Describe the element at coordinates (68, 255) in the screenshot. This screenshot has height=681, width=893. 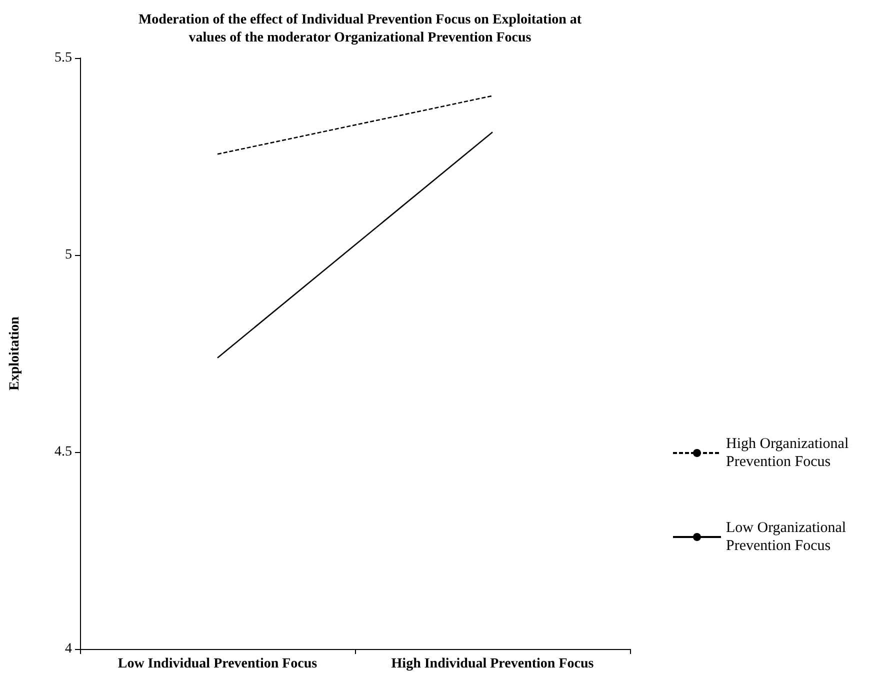
I see `y-tick-label: 5` at that location.